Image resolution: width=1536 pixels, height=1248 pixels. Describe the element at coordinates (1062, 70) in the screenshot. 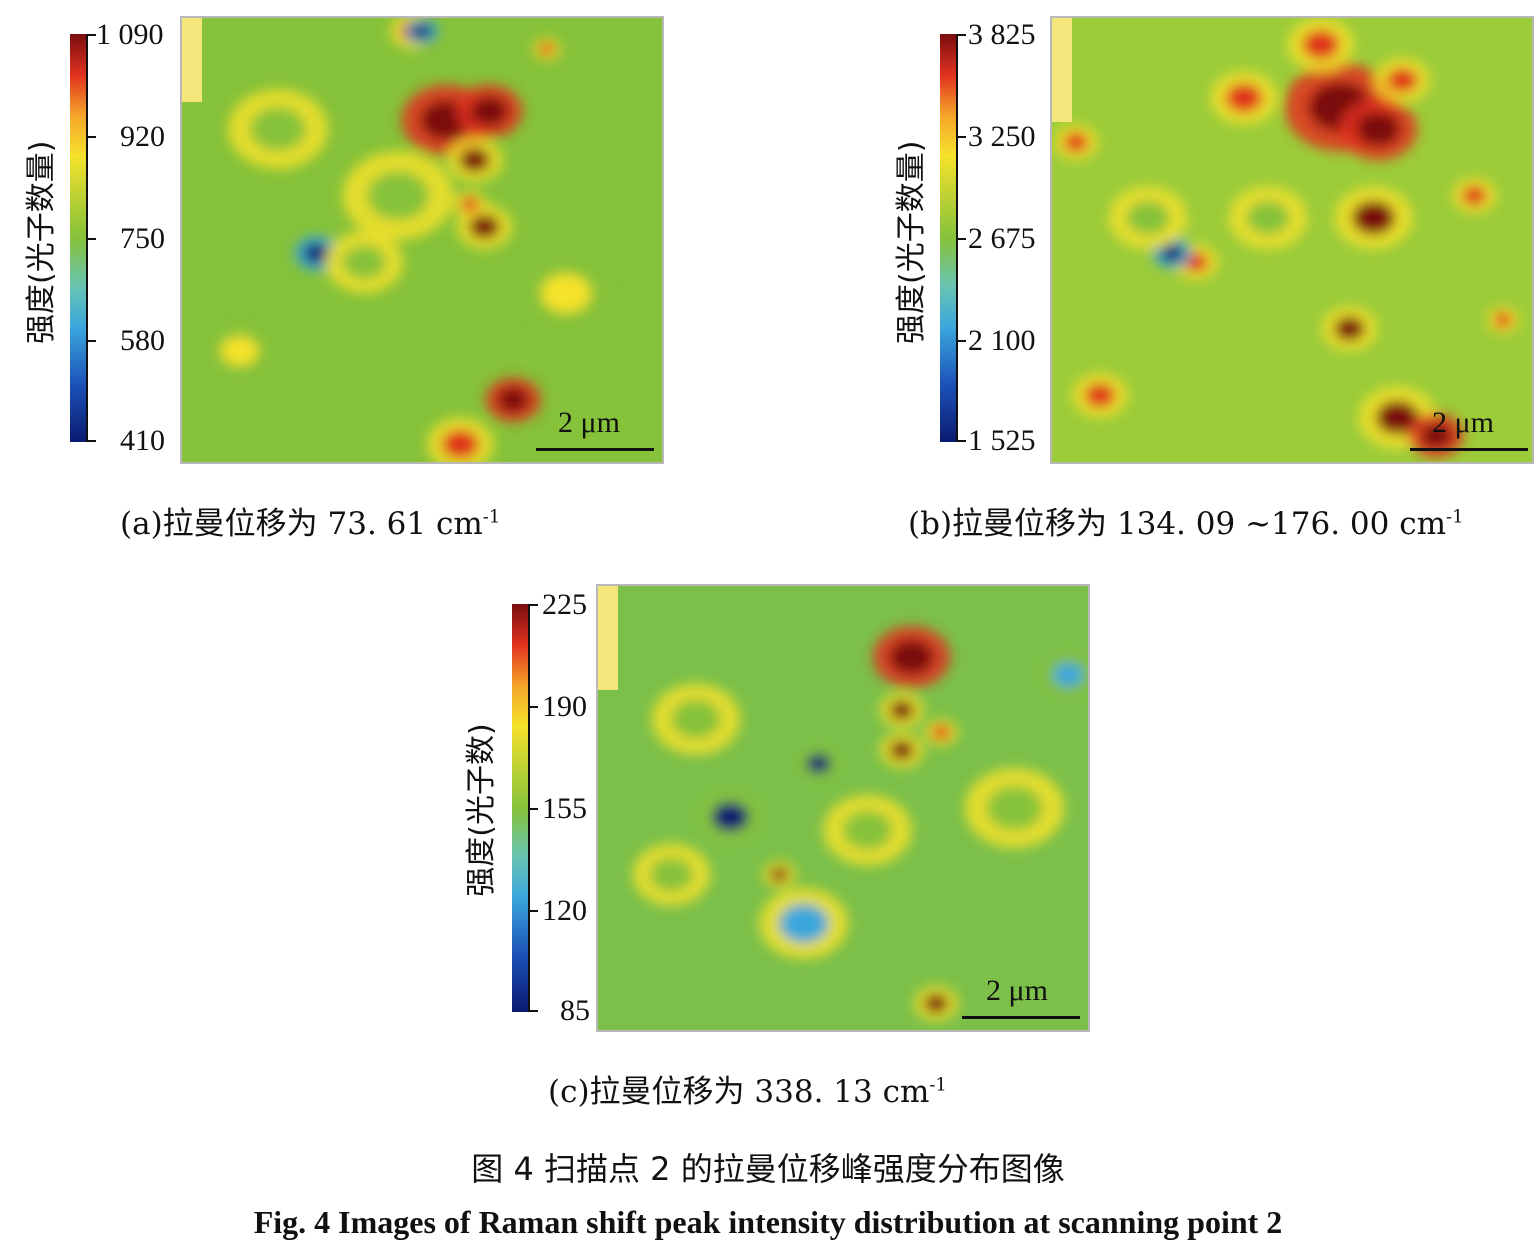

I see `heatmap-b-marker` at that location.